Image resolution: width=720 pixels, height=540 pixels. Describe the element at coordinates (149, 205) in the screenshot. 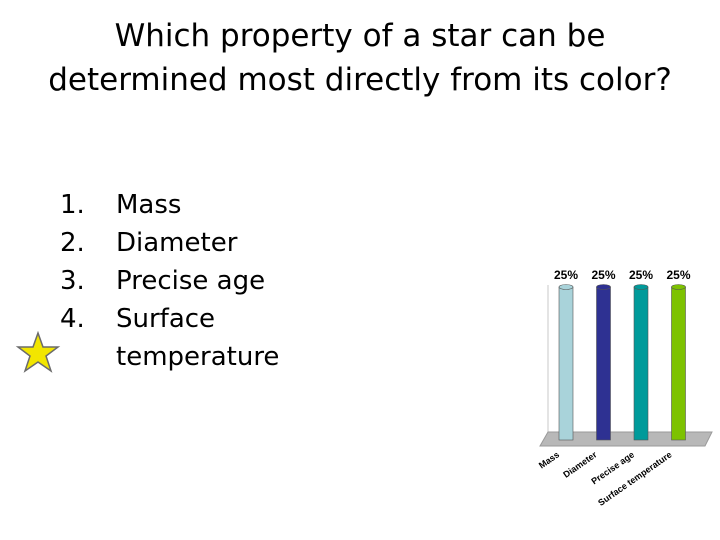

I see `option-text: Mass` at that location.